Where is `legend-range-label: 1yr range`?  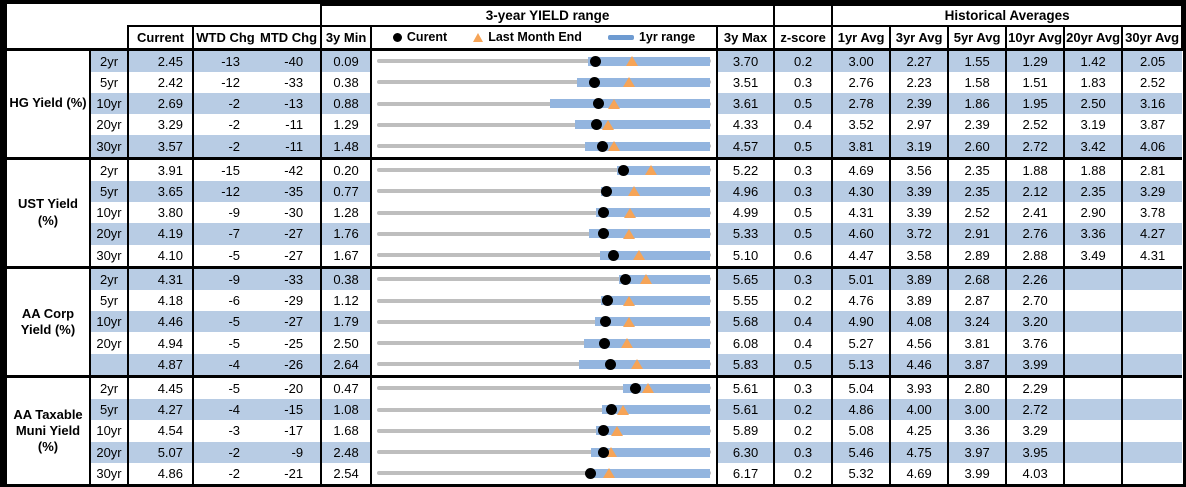 legend-range-label: 1yr range is located at coordinates (667, 37).